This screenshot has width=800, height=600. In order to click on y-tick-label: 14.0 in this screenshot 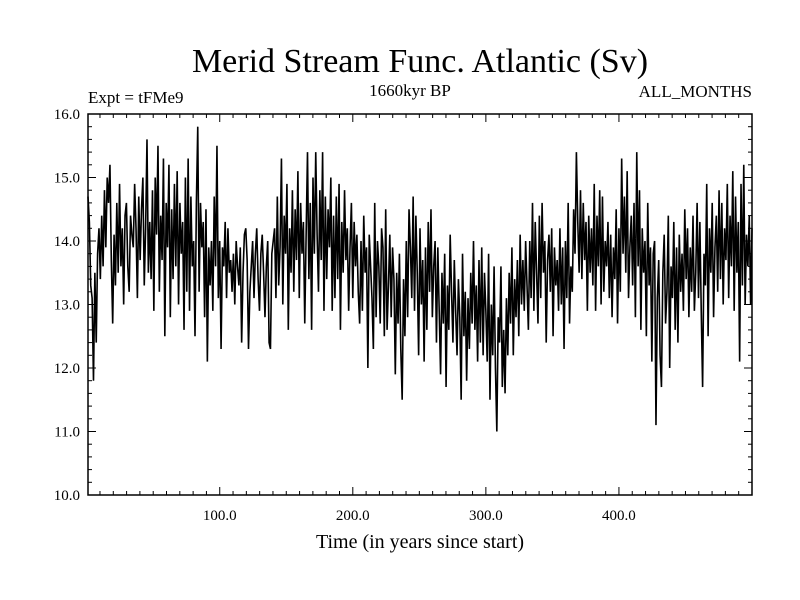, I will do `click(67, 242)`.